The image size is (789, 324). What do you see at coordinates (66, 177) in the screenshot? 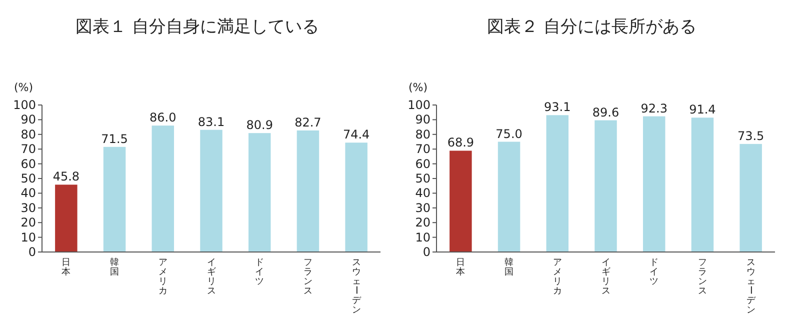
I see `data-label: 45.8` at bounding box center [66, 177].